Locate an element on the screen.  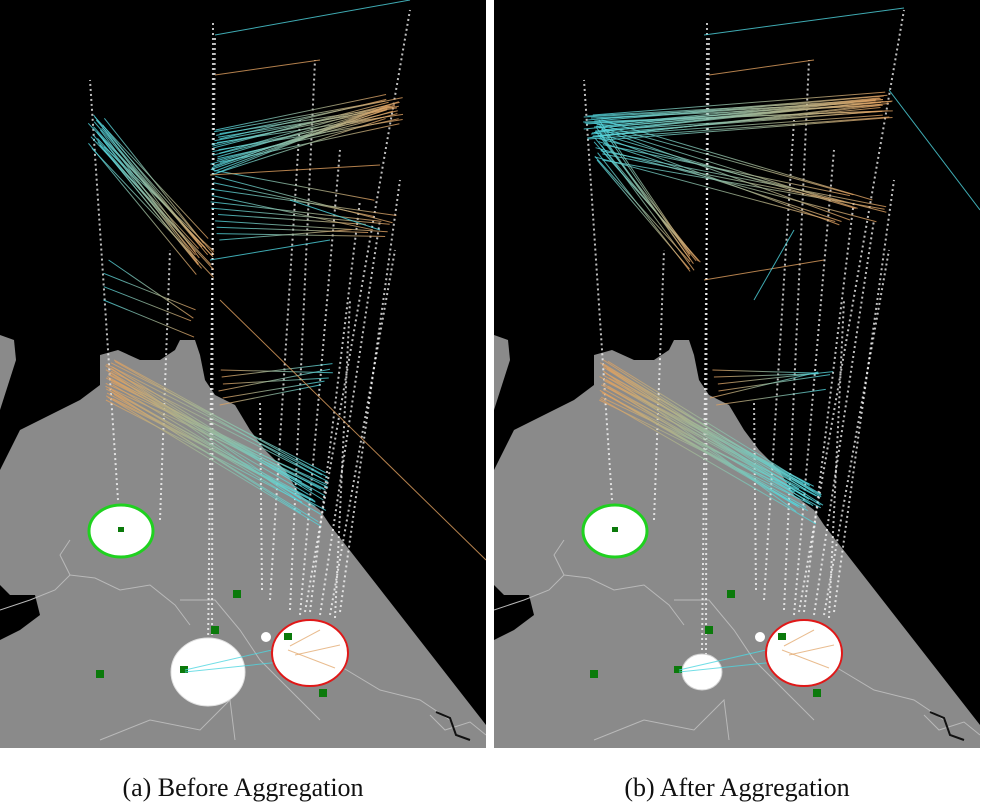
coast-detail is located at coordinates (947, 726).